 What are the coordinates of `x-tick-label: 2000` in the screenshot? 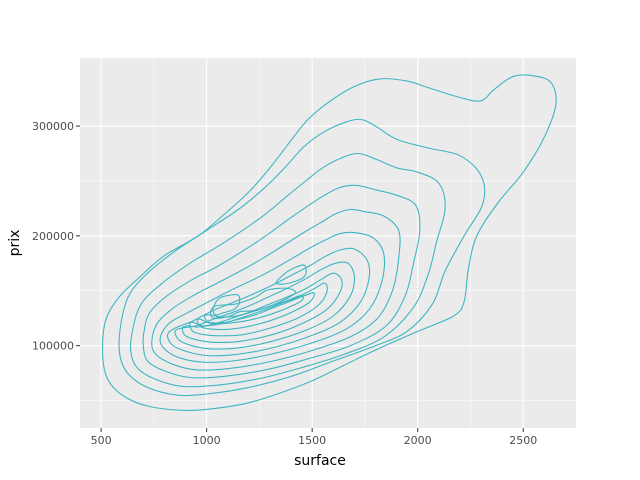 It's located at (418, 440).